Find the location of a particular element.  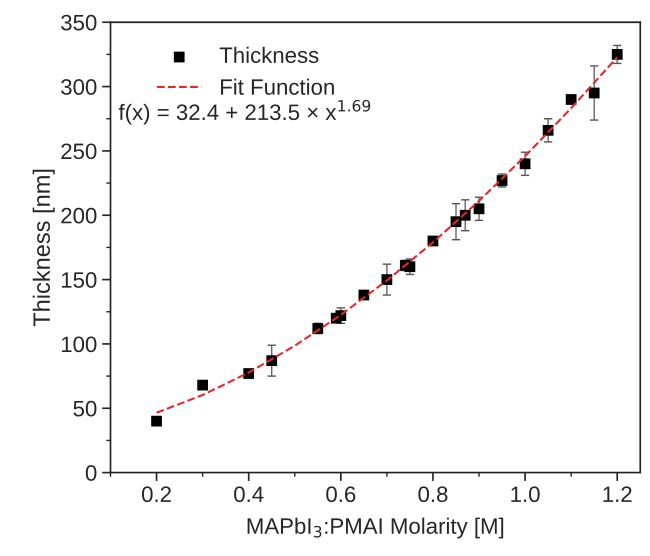

y-tick-label: 200 is located at coordinates (78, 216).